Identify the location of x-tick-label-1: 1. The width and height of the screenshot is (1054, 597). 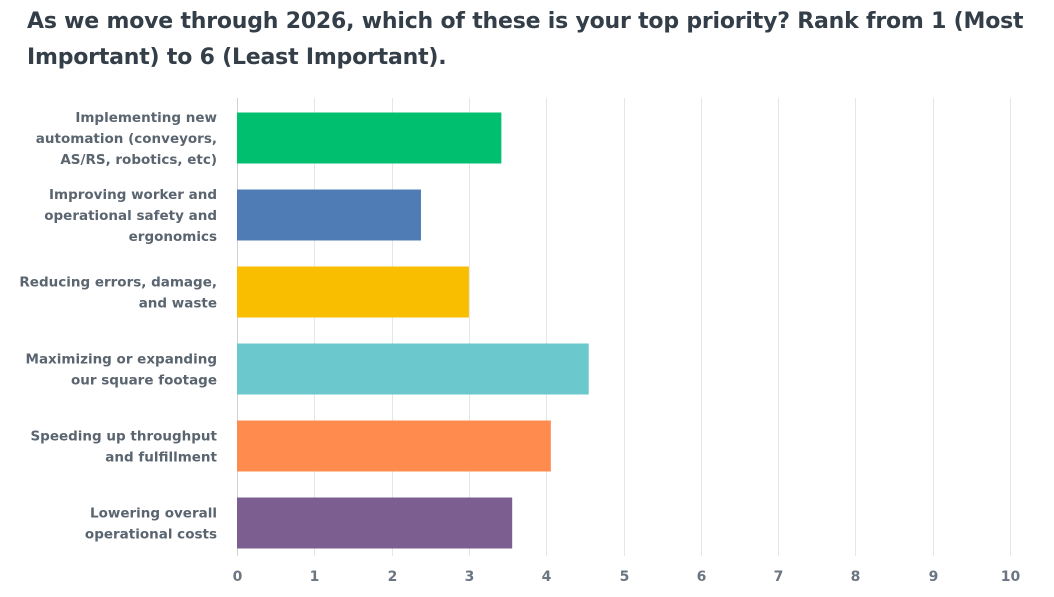
(315, 577).